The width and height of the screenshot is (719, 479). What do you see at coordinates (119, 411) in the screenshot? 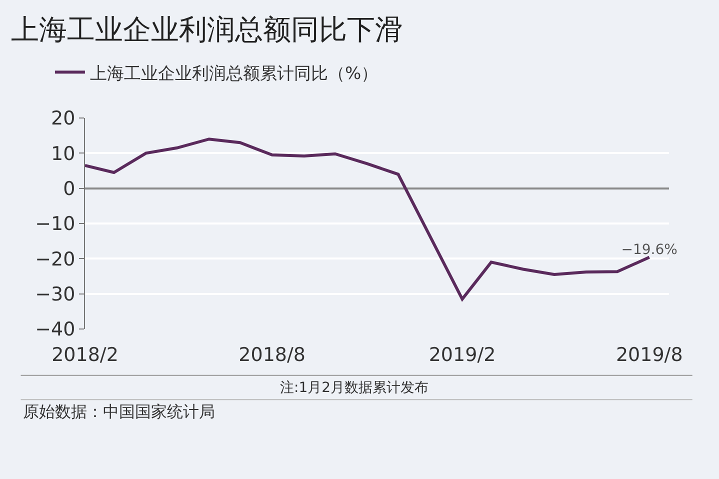
I see `text: 原始数据：中国国家统计局` at bounding box center [119, 411].